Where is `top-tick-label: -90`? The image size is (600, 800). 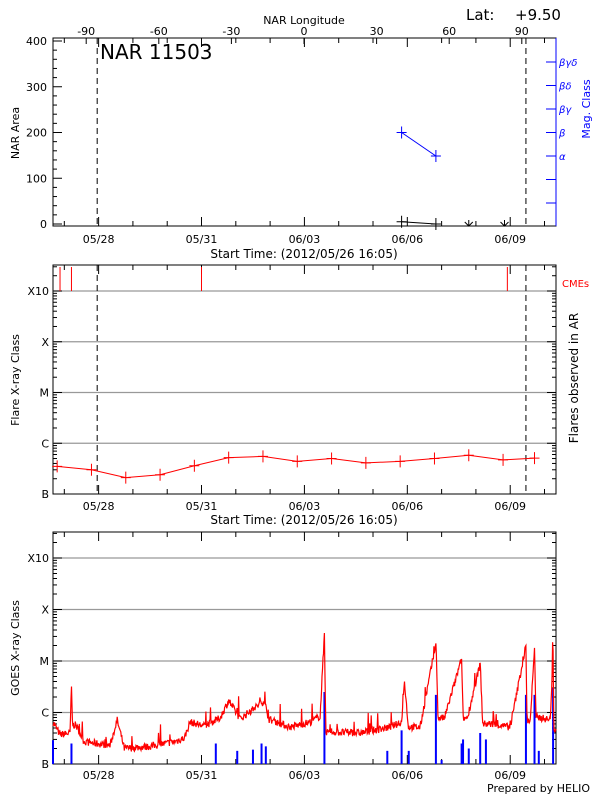 top-tick-label: -90 is located at coordinates (86, 31).